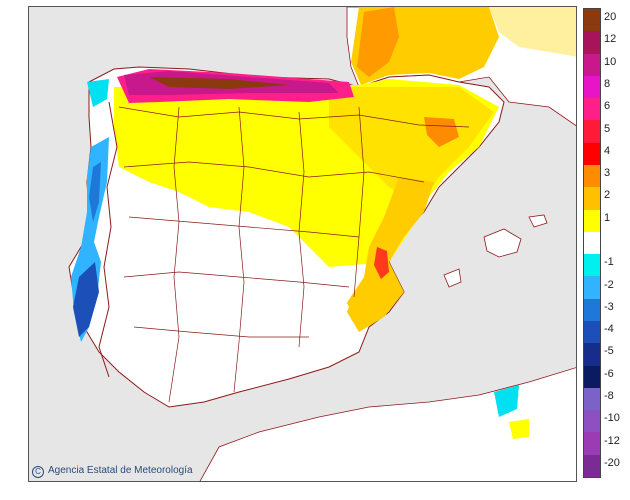  Describe the element at coordinates (38, 472) in the screenshot. I see `copyright-icon: C` at that location.